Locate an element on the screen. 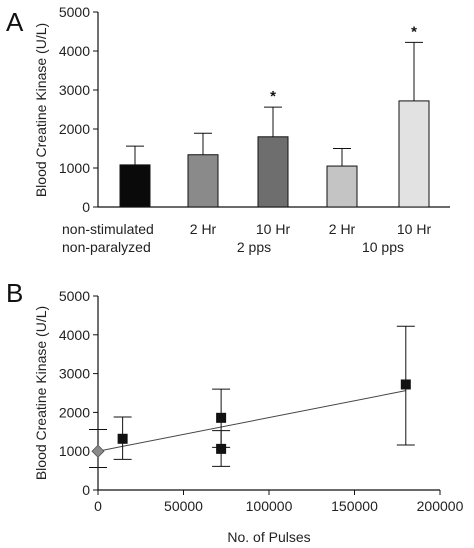 Image resolution: width=474 pixels, height=548 pixels. x-tick-label-b: 100000 is located at coordinates (269, 506).